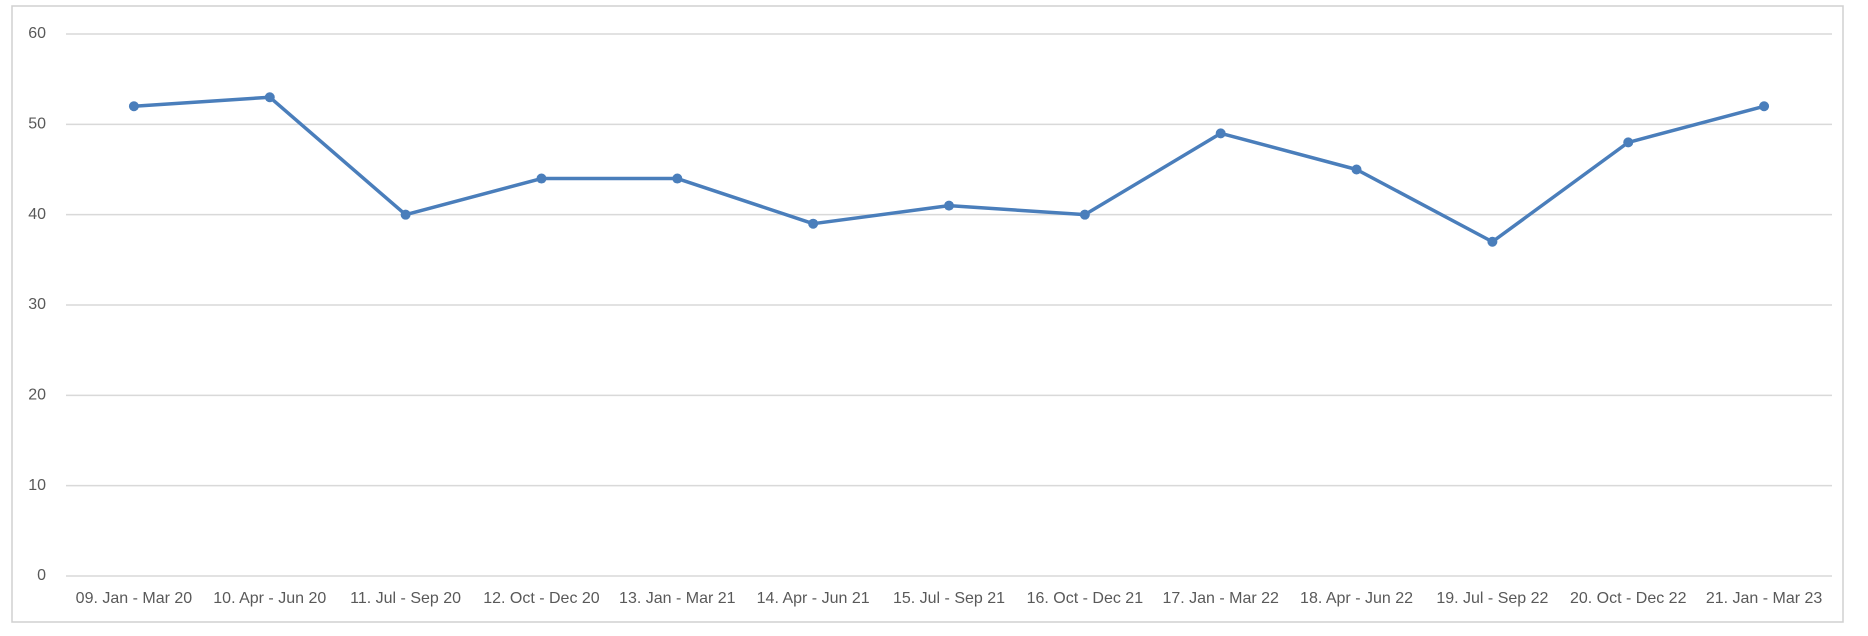  I want to click on y-tick-label: 30, so click(37, 304).